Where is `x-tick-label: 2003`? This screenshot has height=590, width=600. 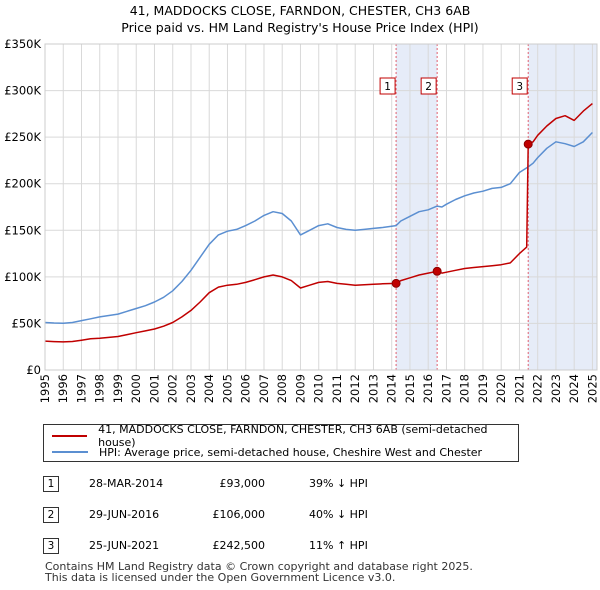
x-tick-label: 2003 is located at coordinates (191, 388).